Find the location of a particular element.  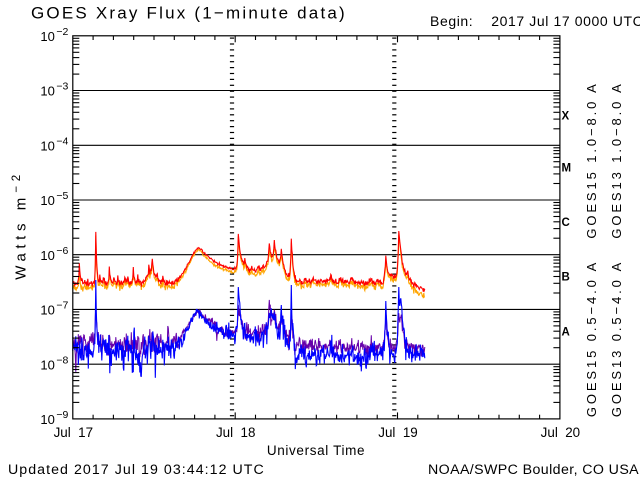

svg-text:Updated 2017 Jul 19 03:44:12 U: Updated 2017 Jul 19 03:44:12 UTC is located at coordinates (136, 470).